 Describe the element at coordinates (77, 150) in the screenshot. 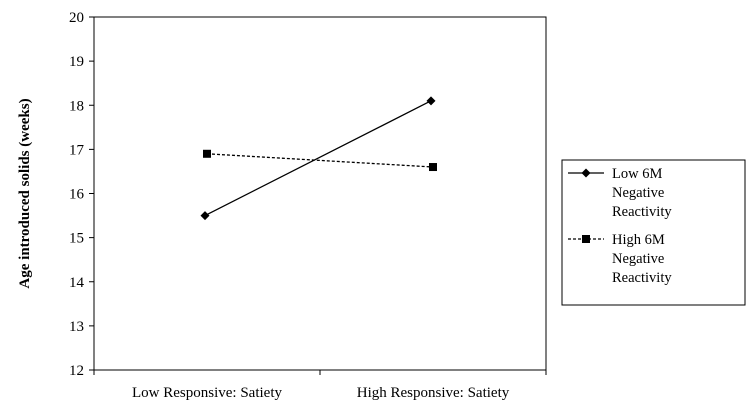

I see `y-tick-label: 17` at that location.